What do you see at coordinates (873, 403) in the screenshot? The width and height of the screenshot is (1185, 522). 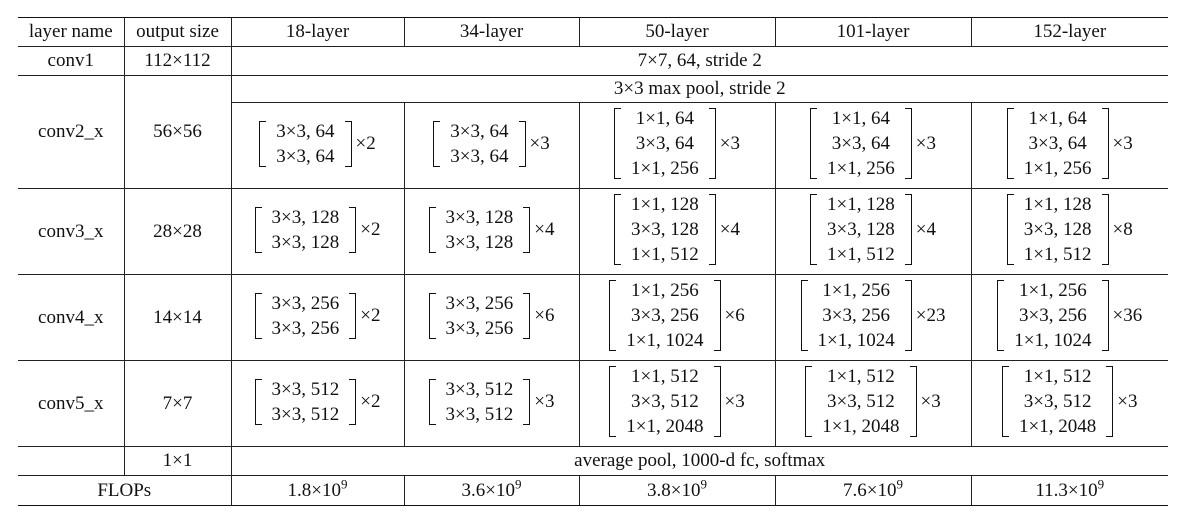 I see `conv5-block-3: 1×1, 512 3×3, 512 1×1, 2048 ×3` at bounding box center [873, 403].